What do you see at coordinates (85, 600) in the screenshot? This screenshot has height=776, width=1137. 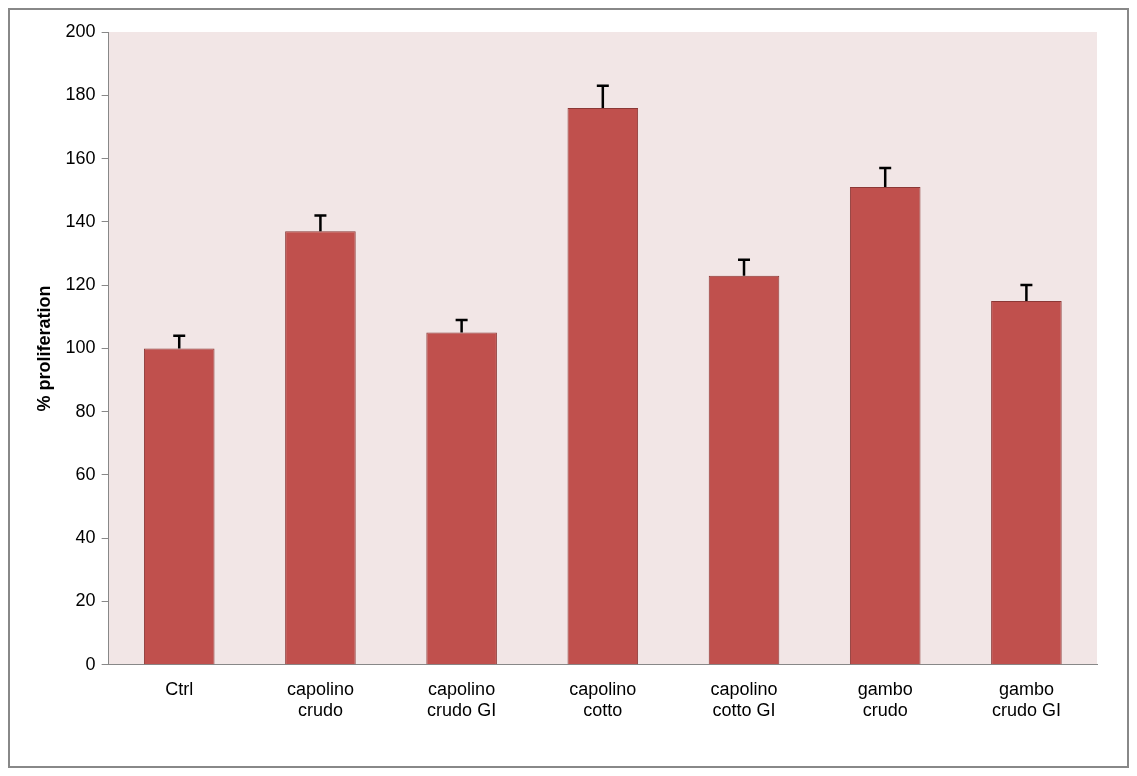 I see `y-tick-label: 20` at bounding box center [85, 600].